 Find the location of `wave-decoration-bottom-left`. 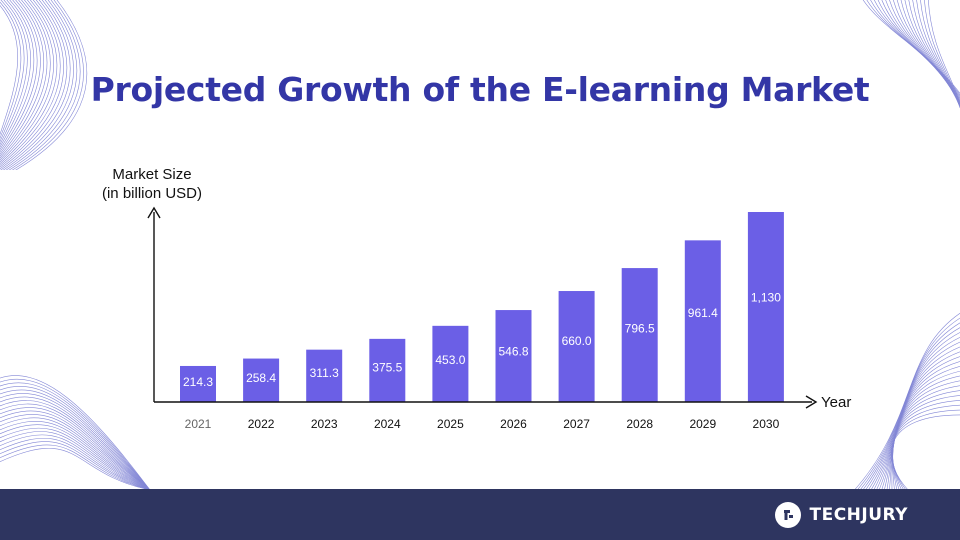

wave-decoration-bottom-left is located at coordinates (75, 432).